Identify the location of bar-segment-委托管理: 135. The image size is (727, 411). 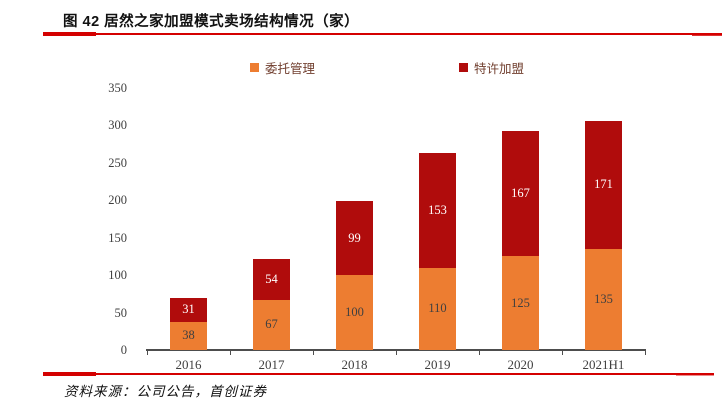
(603, 299).